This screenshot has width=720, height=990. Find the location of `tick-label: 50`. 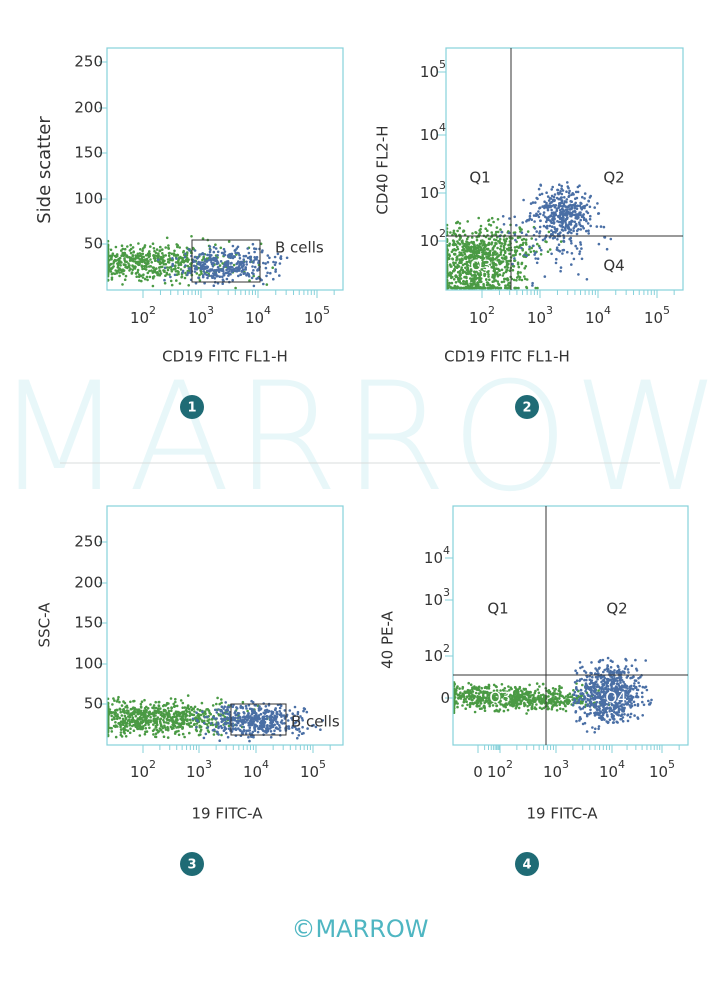

tick-label: 50 is located at coordinates (93, 704).